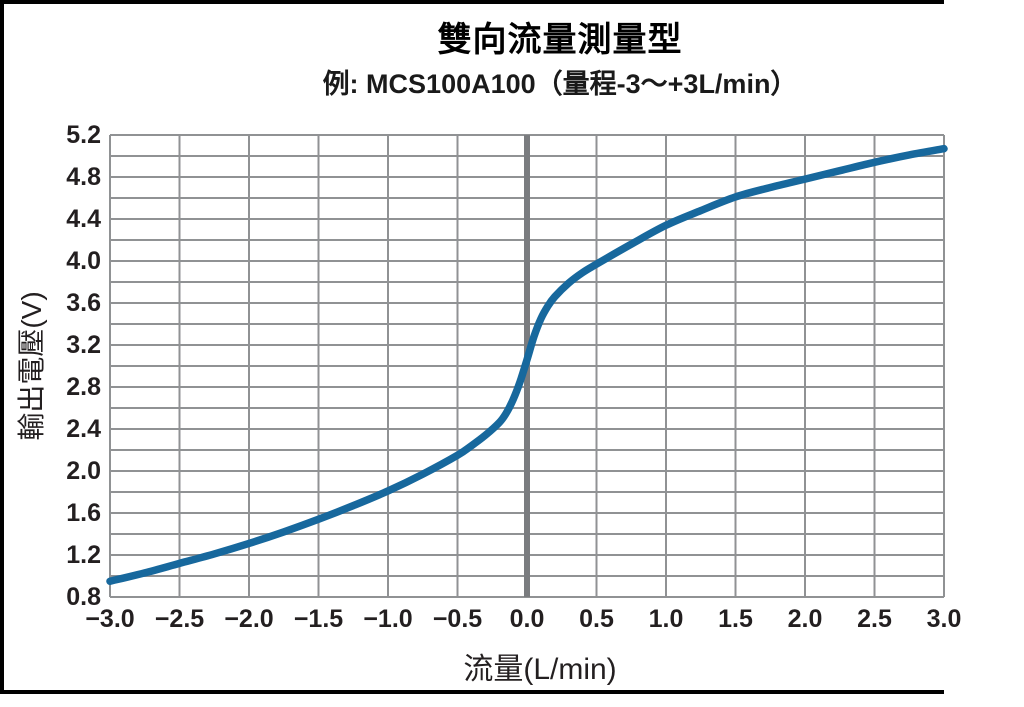 The height and width of the screenshot is (707, 1024). I want to click on y-tick-label: 3.2, so click(83, 345).